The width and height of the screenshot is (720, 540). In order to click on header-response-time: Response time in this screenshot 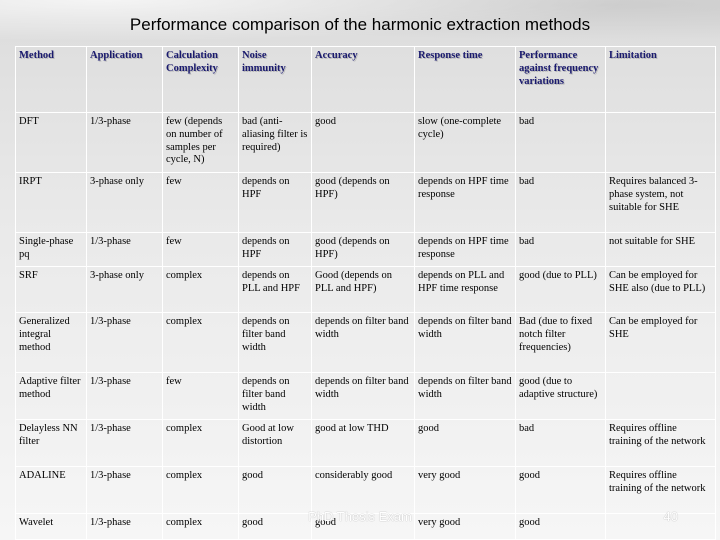, I will do `click(465, 79)`.